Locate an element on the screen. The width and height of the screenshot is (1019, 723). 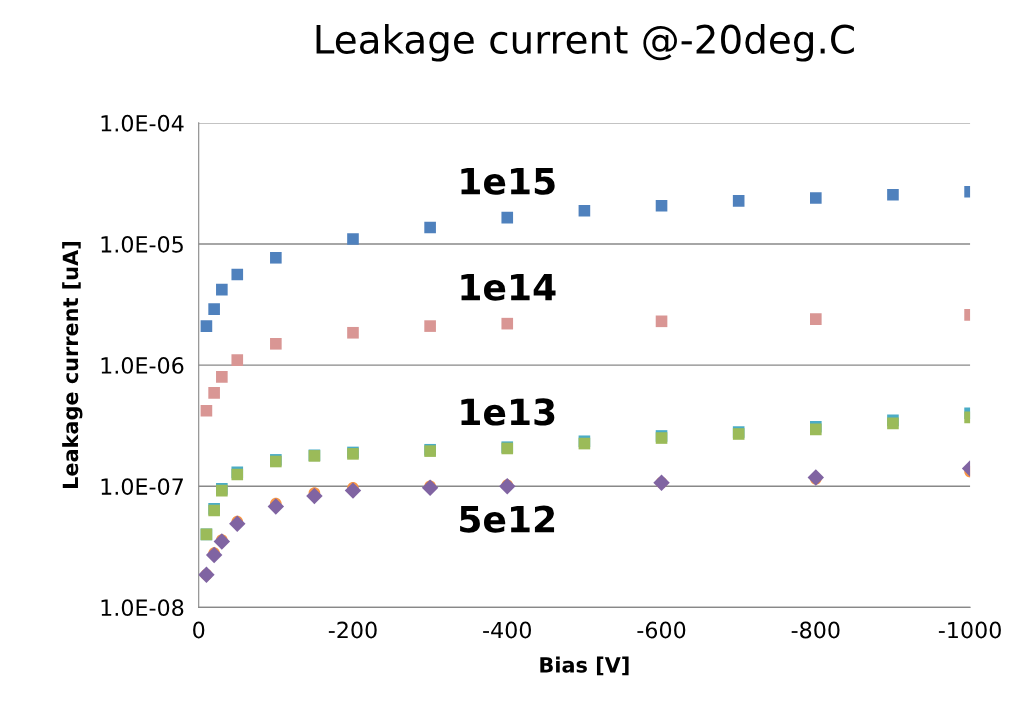
y-tick-label: 1.0E-08 is located at coordinates (142, 608).